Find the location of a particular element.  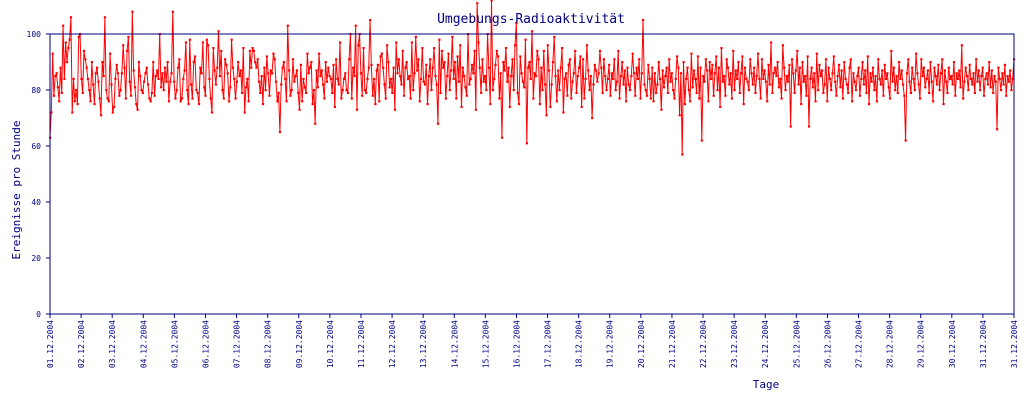

x-tick-label: 09.12.2004 is located at coordinates (299, 344).